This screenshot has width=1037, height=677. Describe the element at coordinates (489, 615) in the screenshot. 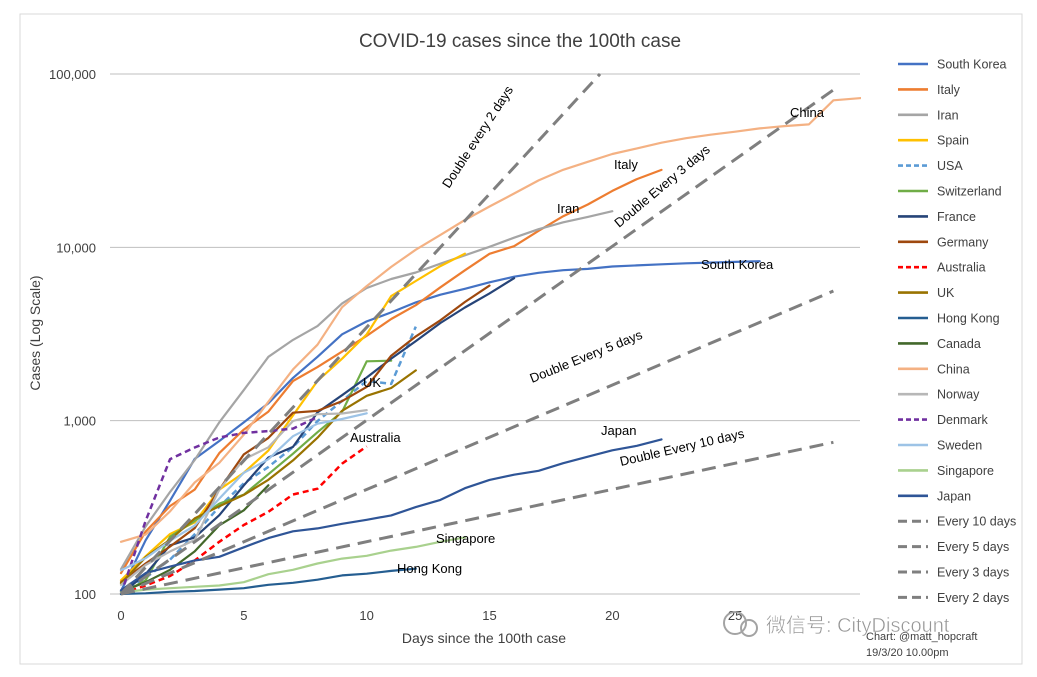

I see `x-tick-label: 15` at that location.